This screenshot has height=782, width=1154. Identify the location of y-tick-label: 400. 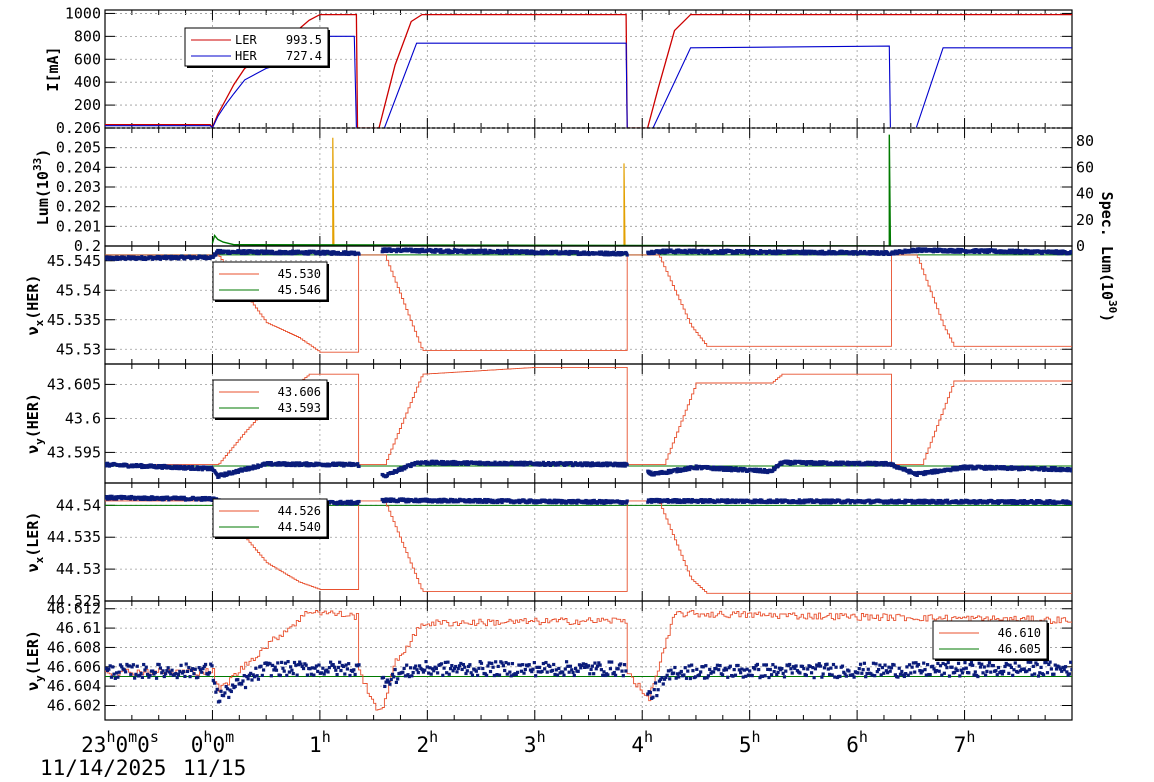
(87, 82).